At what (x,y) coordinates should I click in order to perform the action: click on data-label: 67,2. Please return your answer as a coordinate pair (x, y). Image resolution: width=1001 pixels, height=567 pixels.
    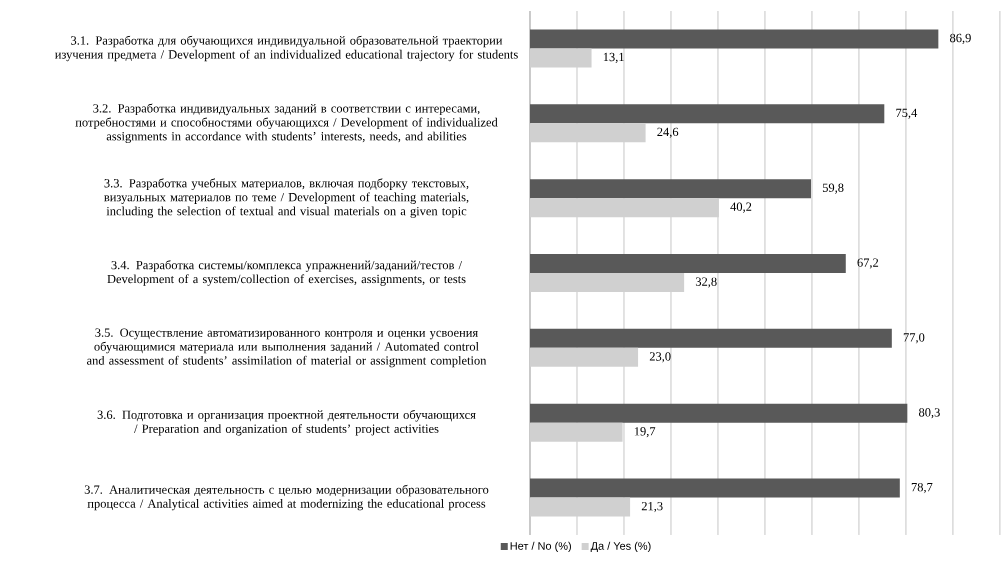
    Looking at the image, I should click on (868, 263).